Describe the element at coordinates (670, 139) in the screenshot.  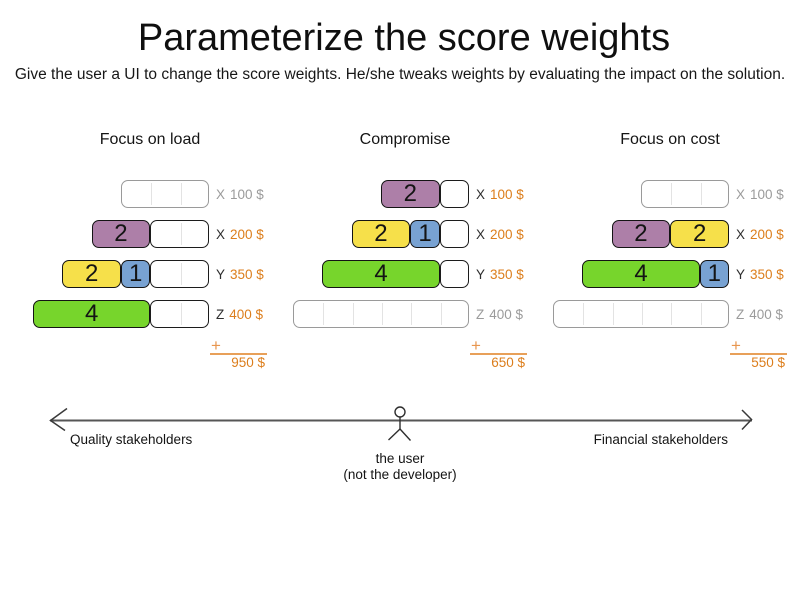
I see `panel-title: Focus on cost` at that location.